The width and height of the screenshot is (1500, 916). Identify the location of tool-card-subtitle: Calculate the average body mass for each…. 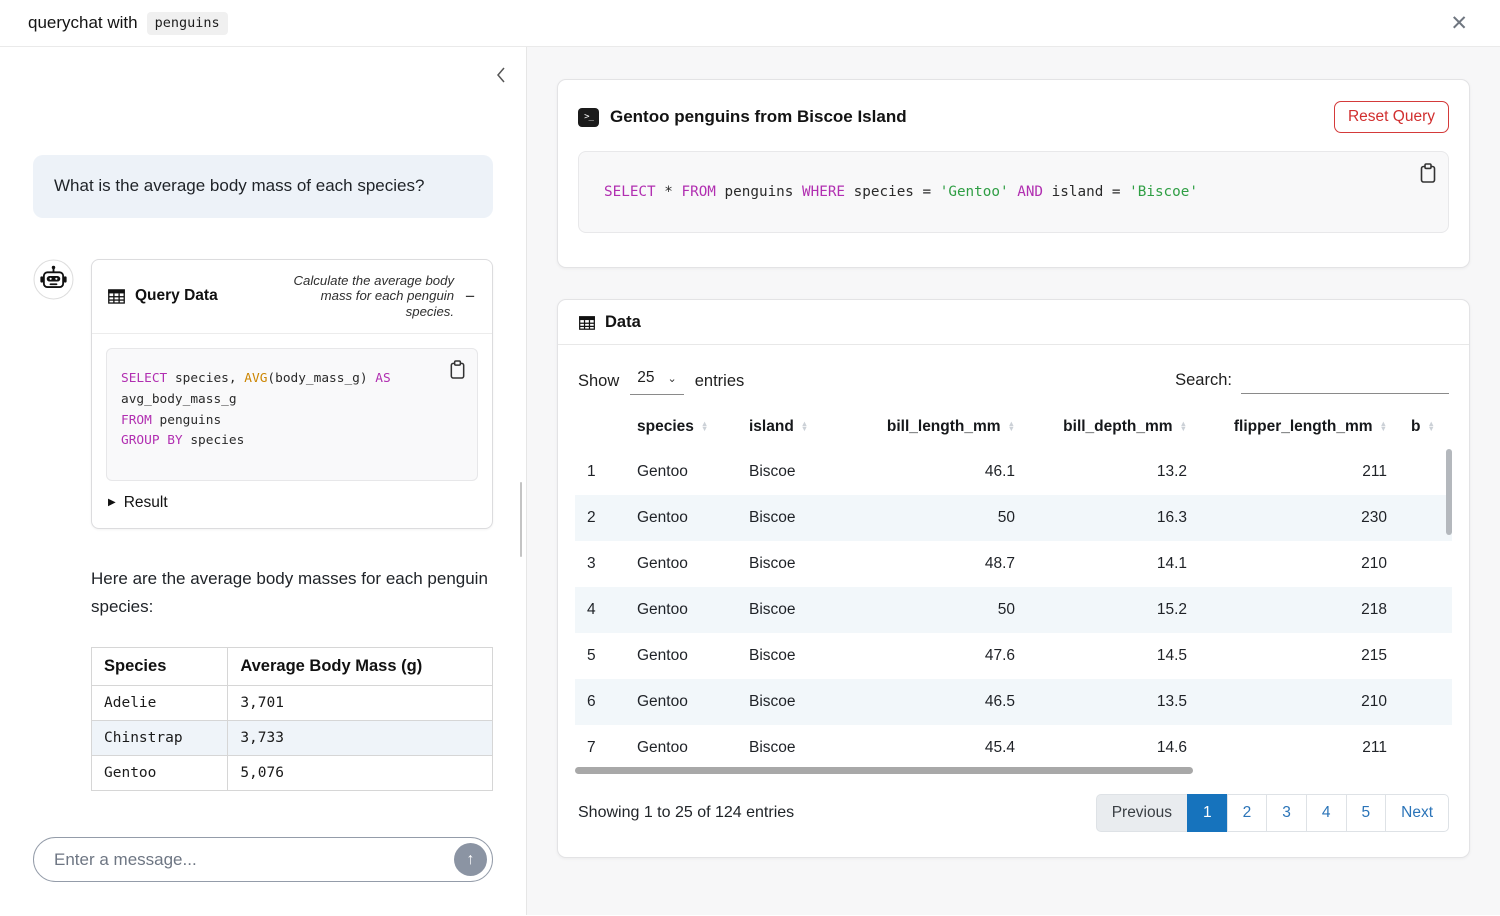
(374, 296).